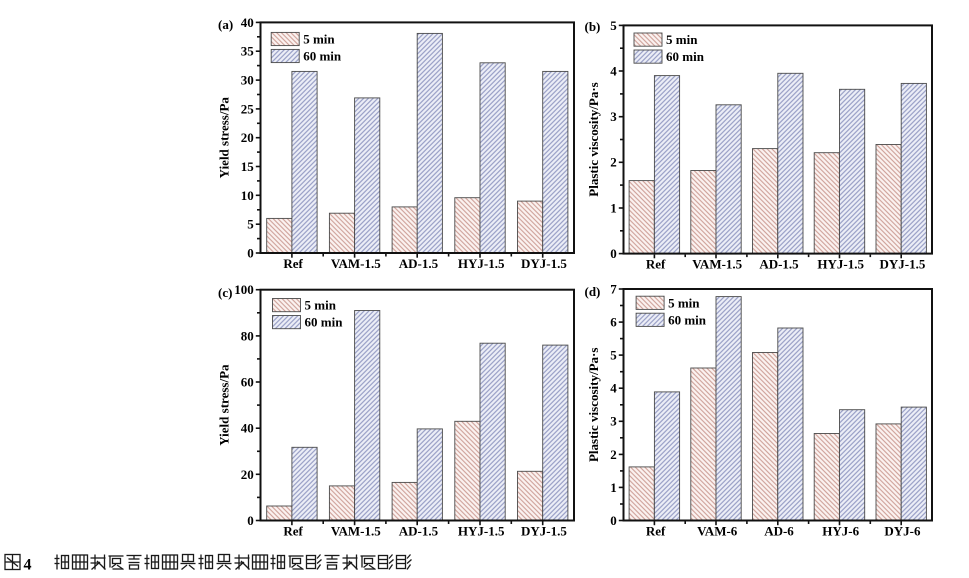  Describe the element at coordinates (244, 289) in the screenshot. I see `svg-text: 100` at that location.